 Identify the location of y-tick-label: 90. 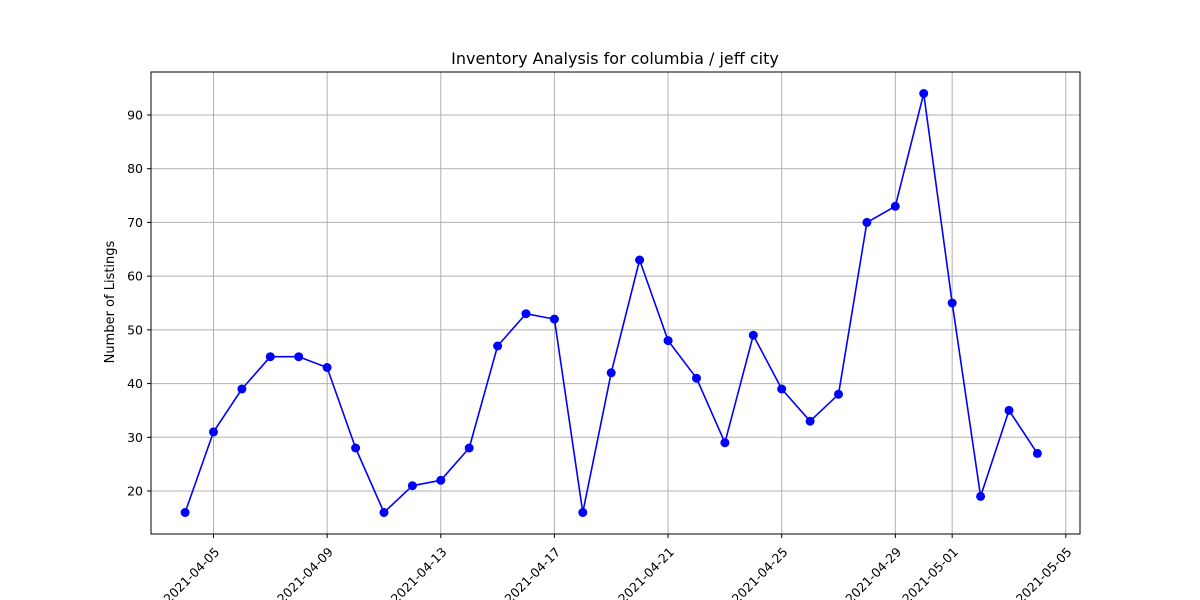
(135, 114).